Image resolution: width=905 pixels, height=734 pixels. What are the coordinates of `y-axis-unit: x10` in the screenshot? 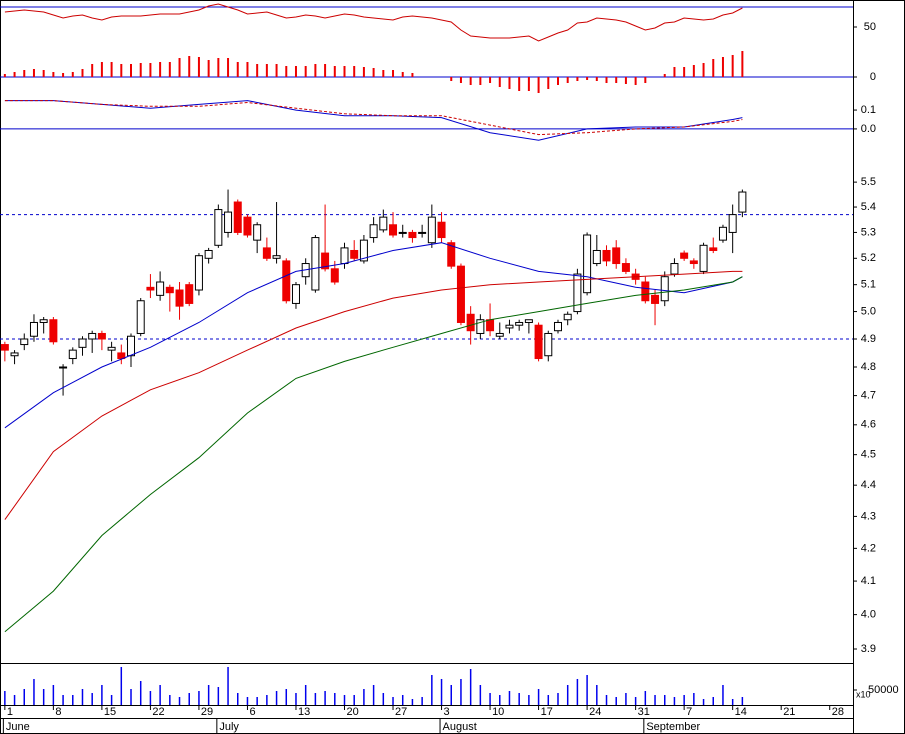 It's located at (863, 694).